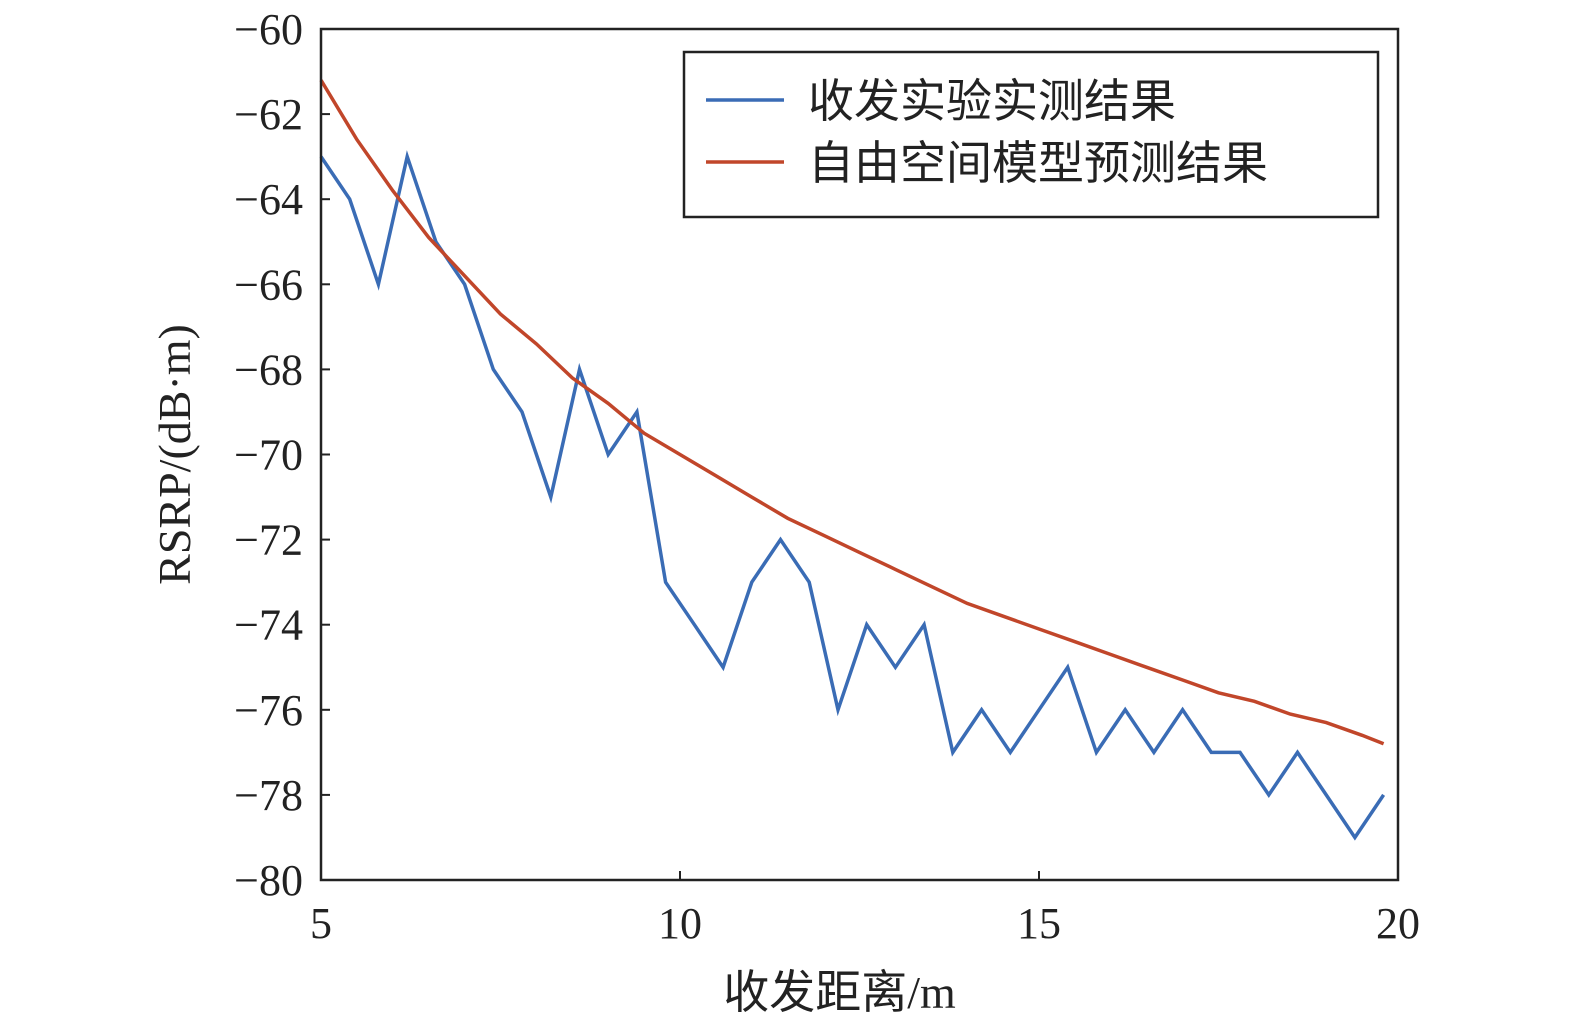  Describe the element at coordinates (268, 199) in the screenshot. I see `y-tick-label: −64` at that location.